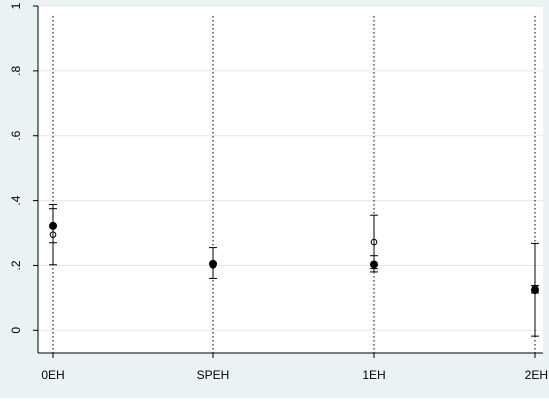 This screenshot has width=549, height=403. I want to click on y-tick-label: .6, so click(16, 135).